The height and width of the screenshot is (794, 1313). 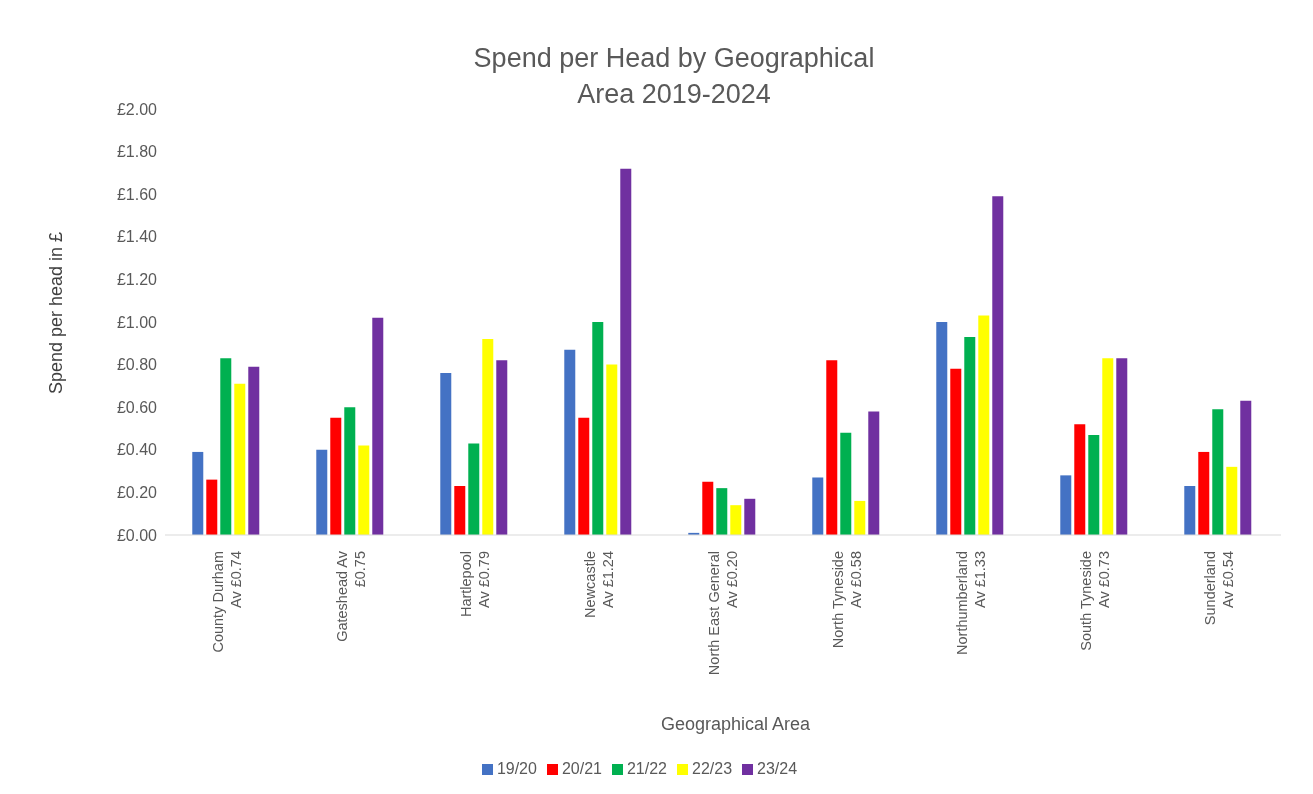 I want to click on y-tick-label: £0.80, so click(x=137, y=365).